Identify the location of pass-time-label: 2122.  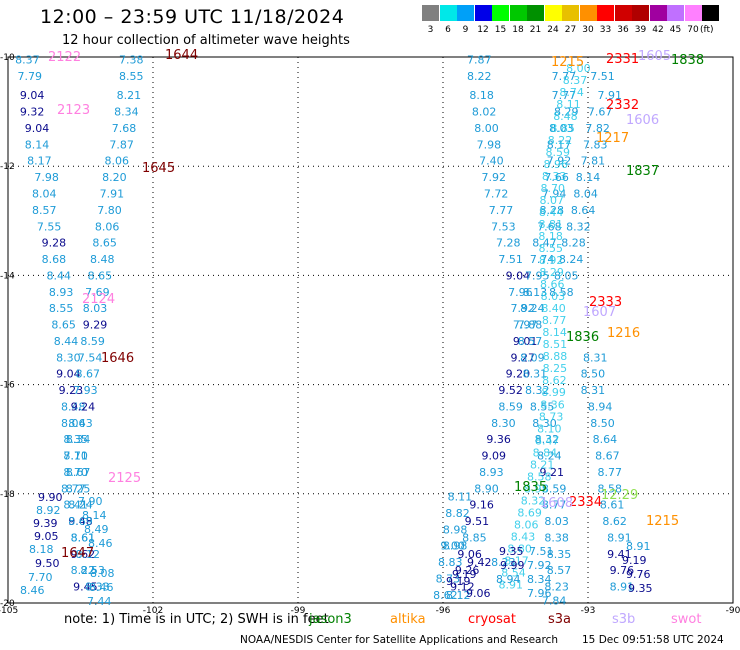
(64, 57).